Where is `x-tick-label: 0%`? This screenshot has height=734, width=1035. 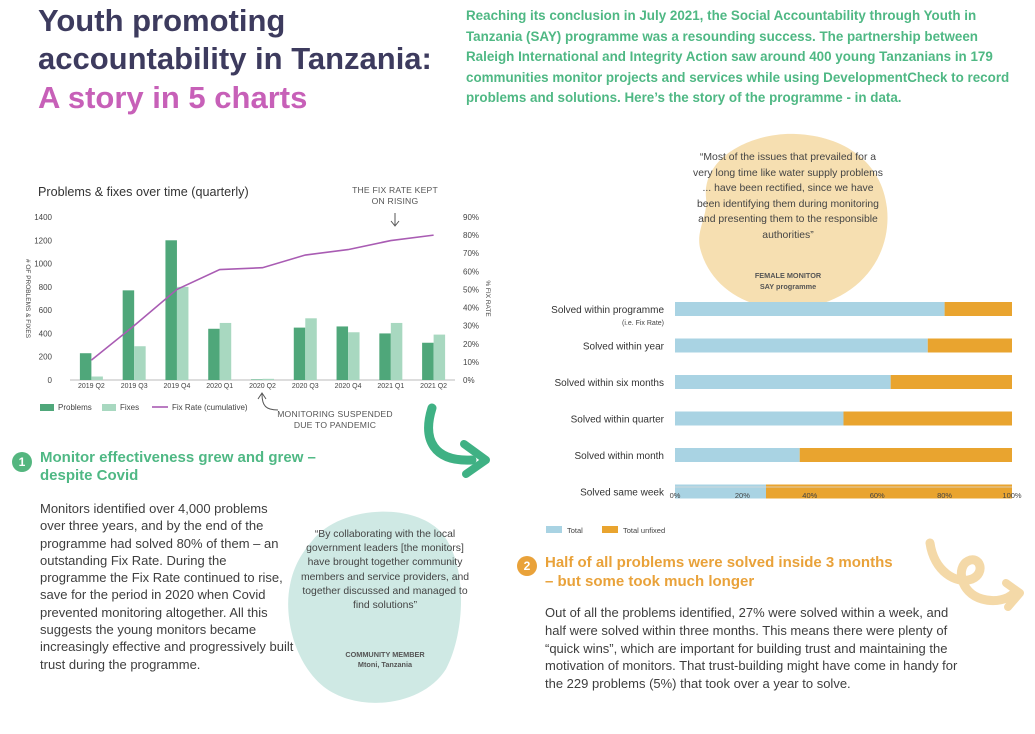 x-tick-label: 0% is located at coordinates (675, 495).